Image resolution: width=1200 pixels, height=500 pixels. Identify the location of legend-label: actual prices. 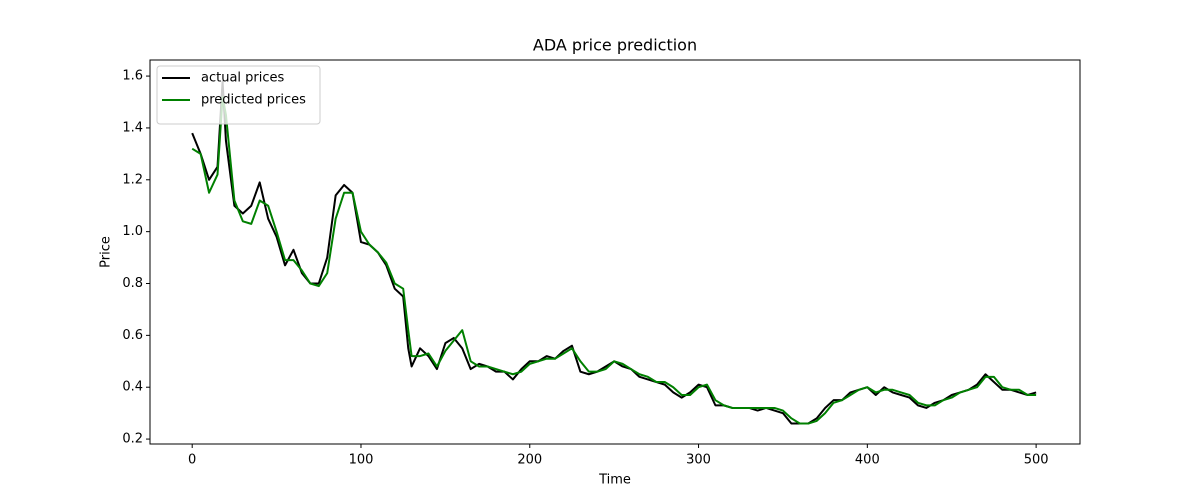
(243, 78).